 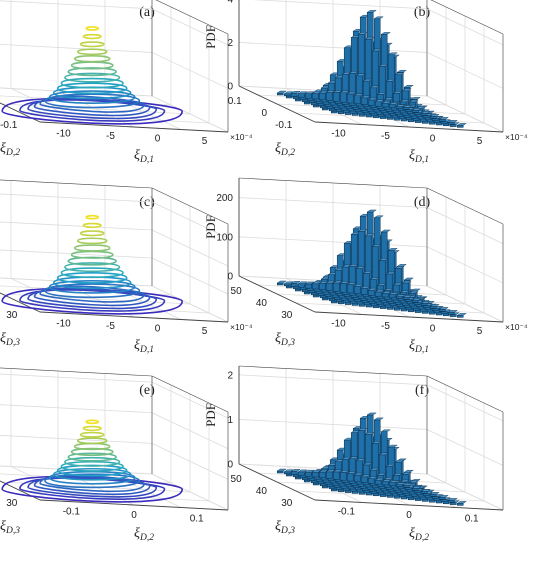 I want to click on x-axis-line, so click(x=134, y=127).